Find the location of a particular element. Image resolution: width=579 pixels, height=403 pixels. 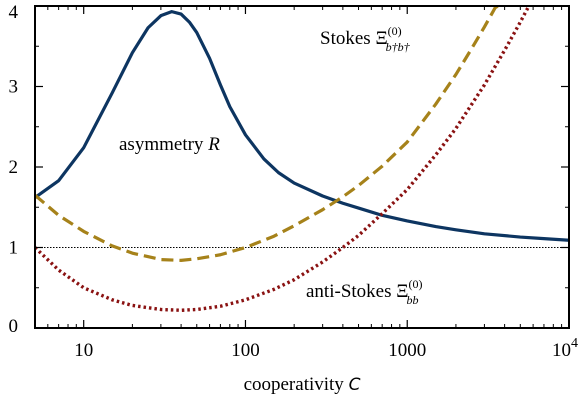

asymmetry-annotation-symbol: R is located at coordinates (213, 144).